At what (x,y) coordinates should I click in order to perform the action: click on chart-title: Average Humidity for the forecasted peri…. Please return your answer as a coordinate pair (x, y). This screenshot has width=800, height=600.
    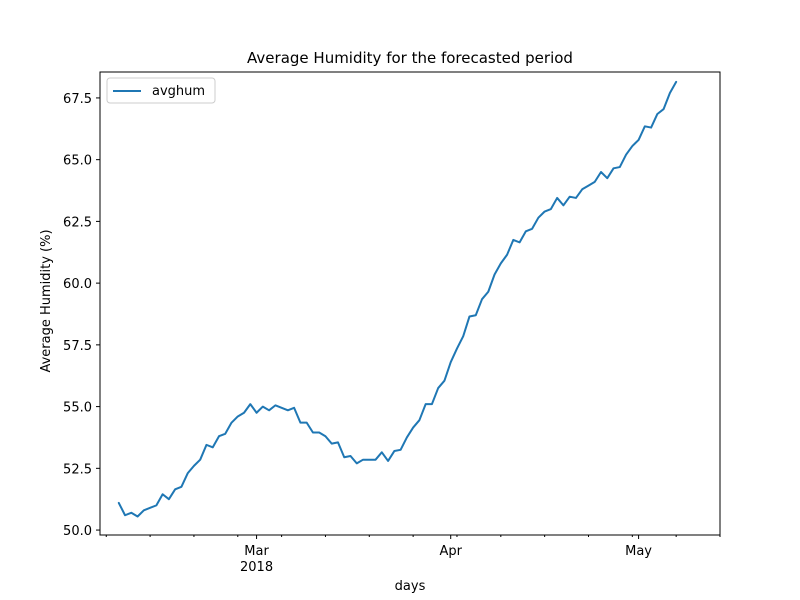
    Looking at the image, I should click on (410, 58).